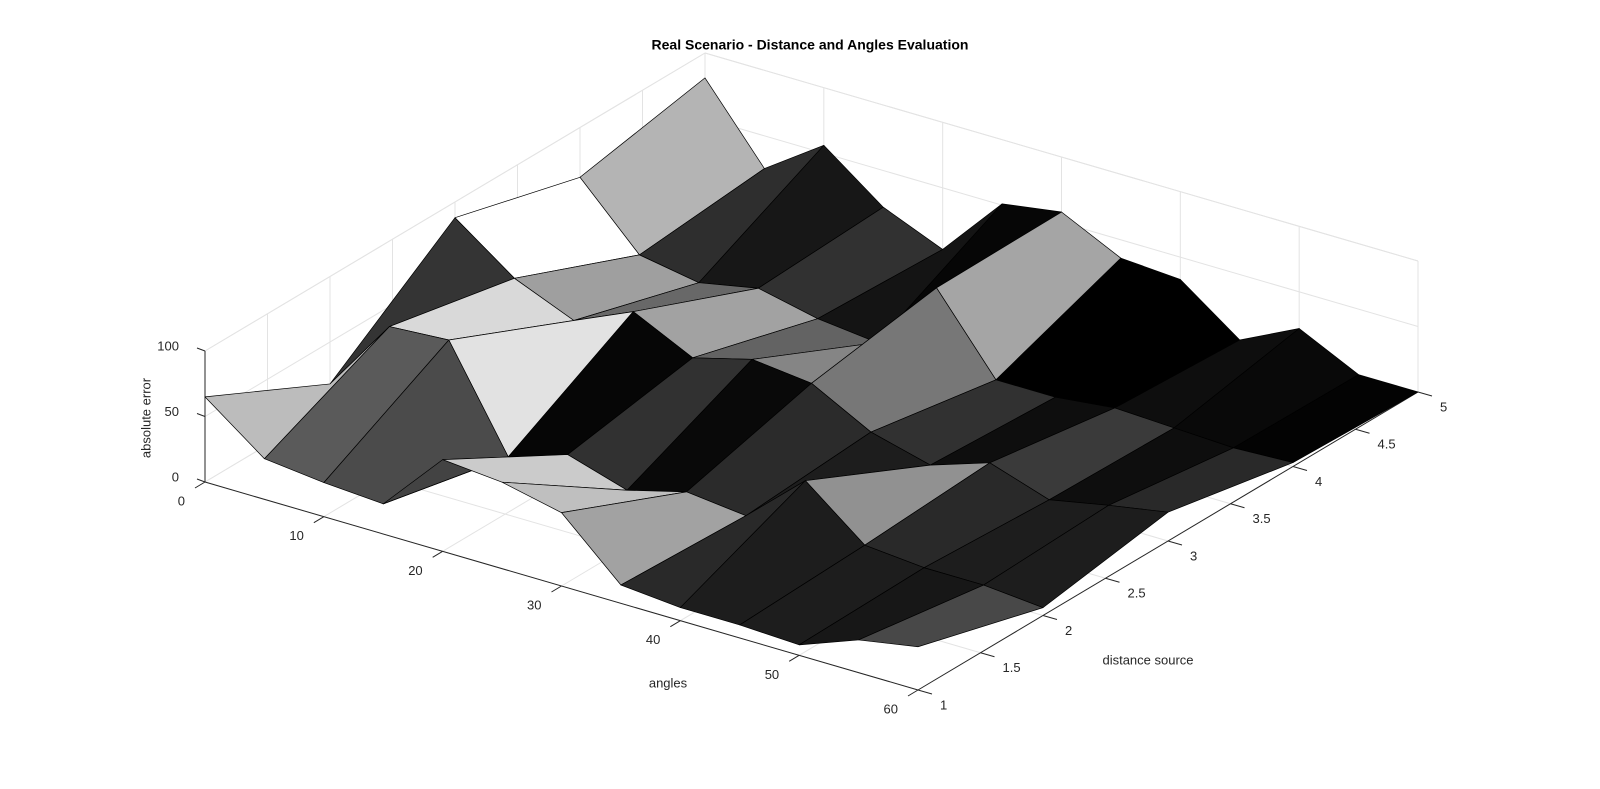 The height and width of the screenshot is (789, 1600). I want to click on x-tick-label: 0, so click(181, 500).